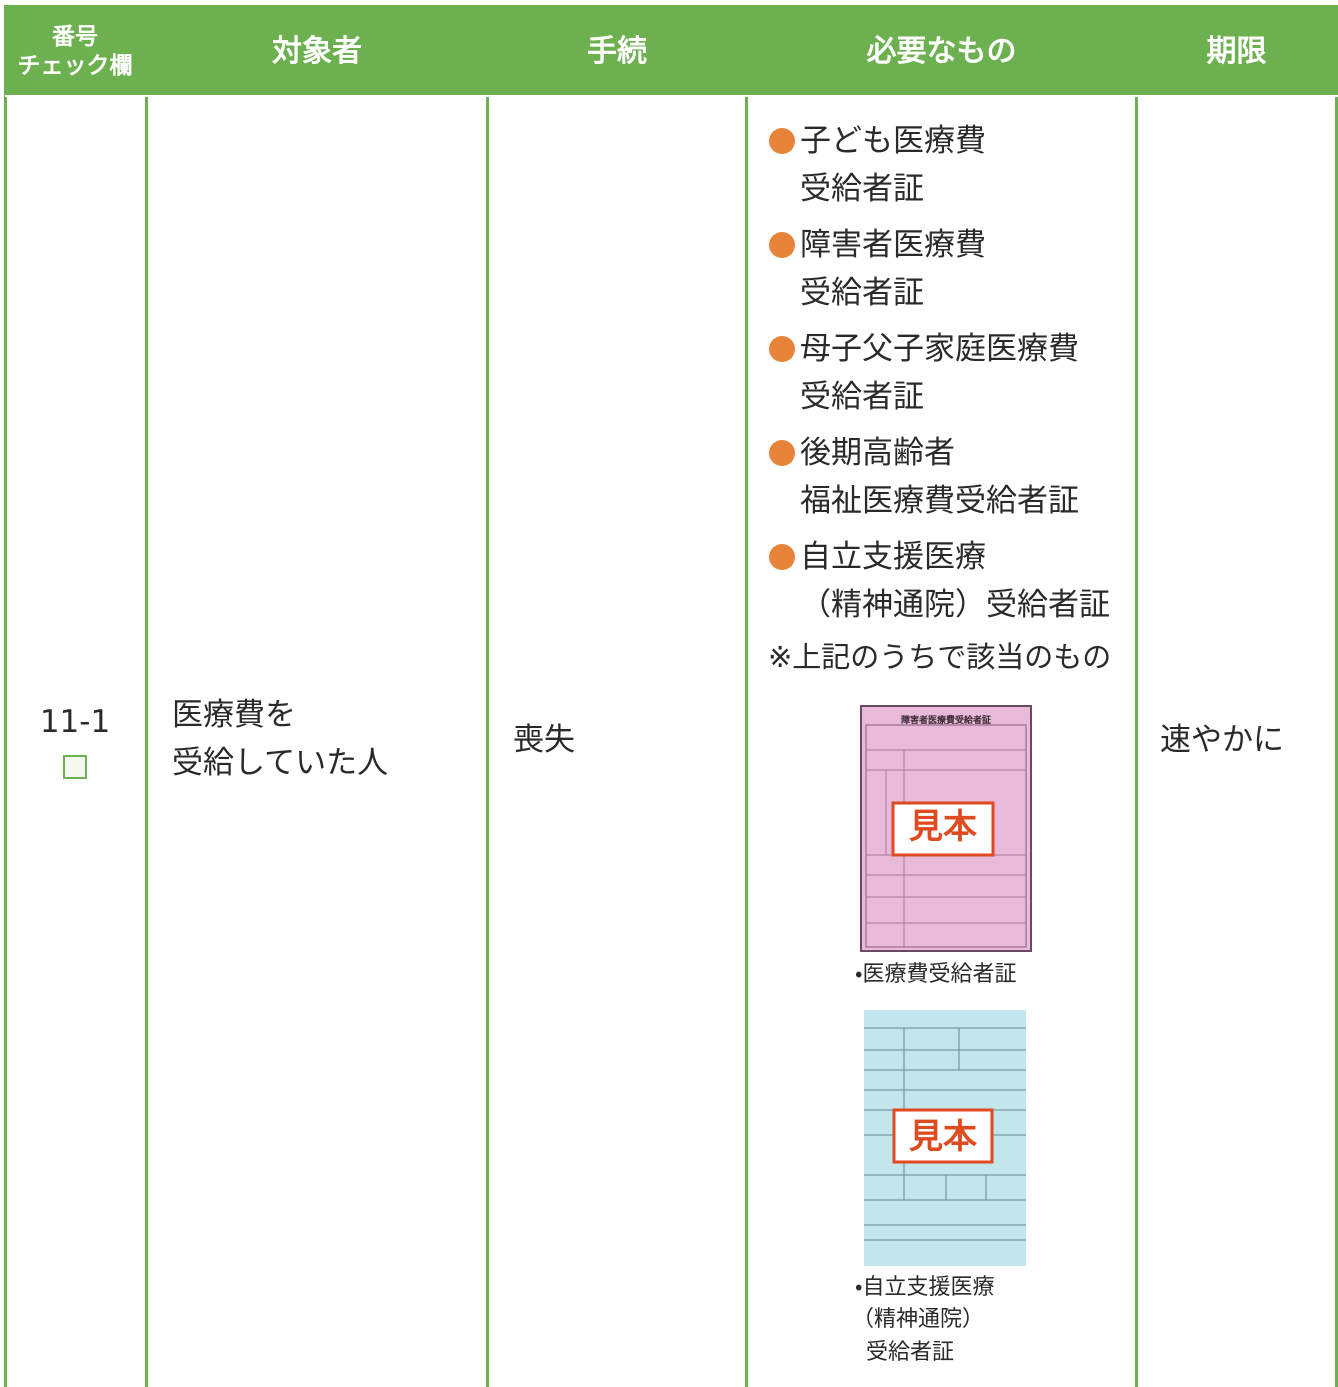  I want to click on header-cell: 番号, so click(75, 37).